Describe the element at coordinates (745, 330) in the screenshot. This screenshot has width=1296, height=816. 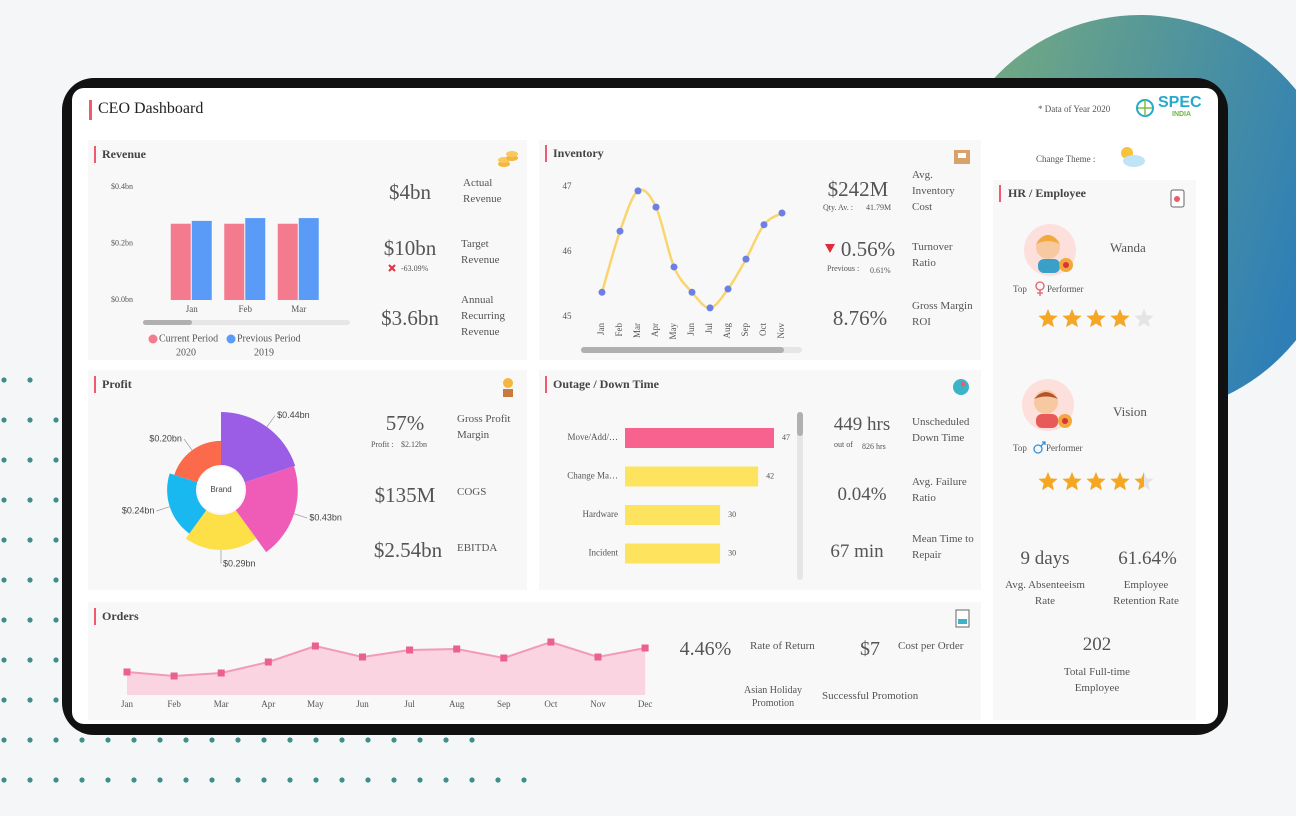
I see `x-tick-label: Sep` at that location.